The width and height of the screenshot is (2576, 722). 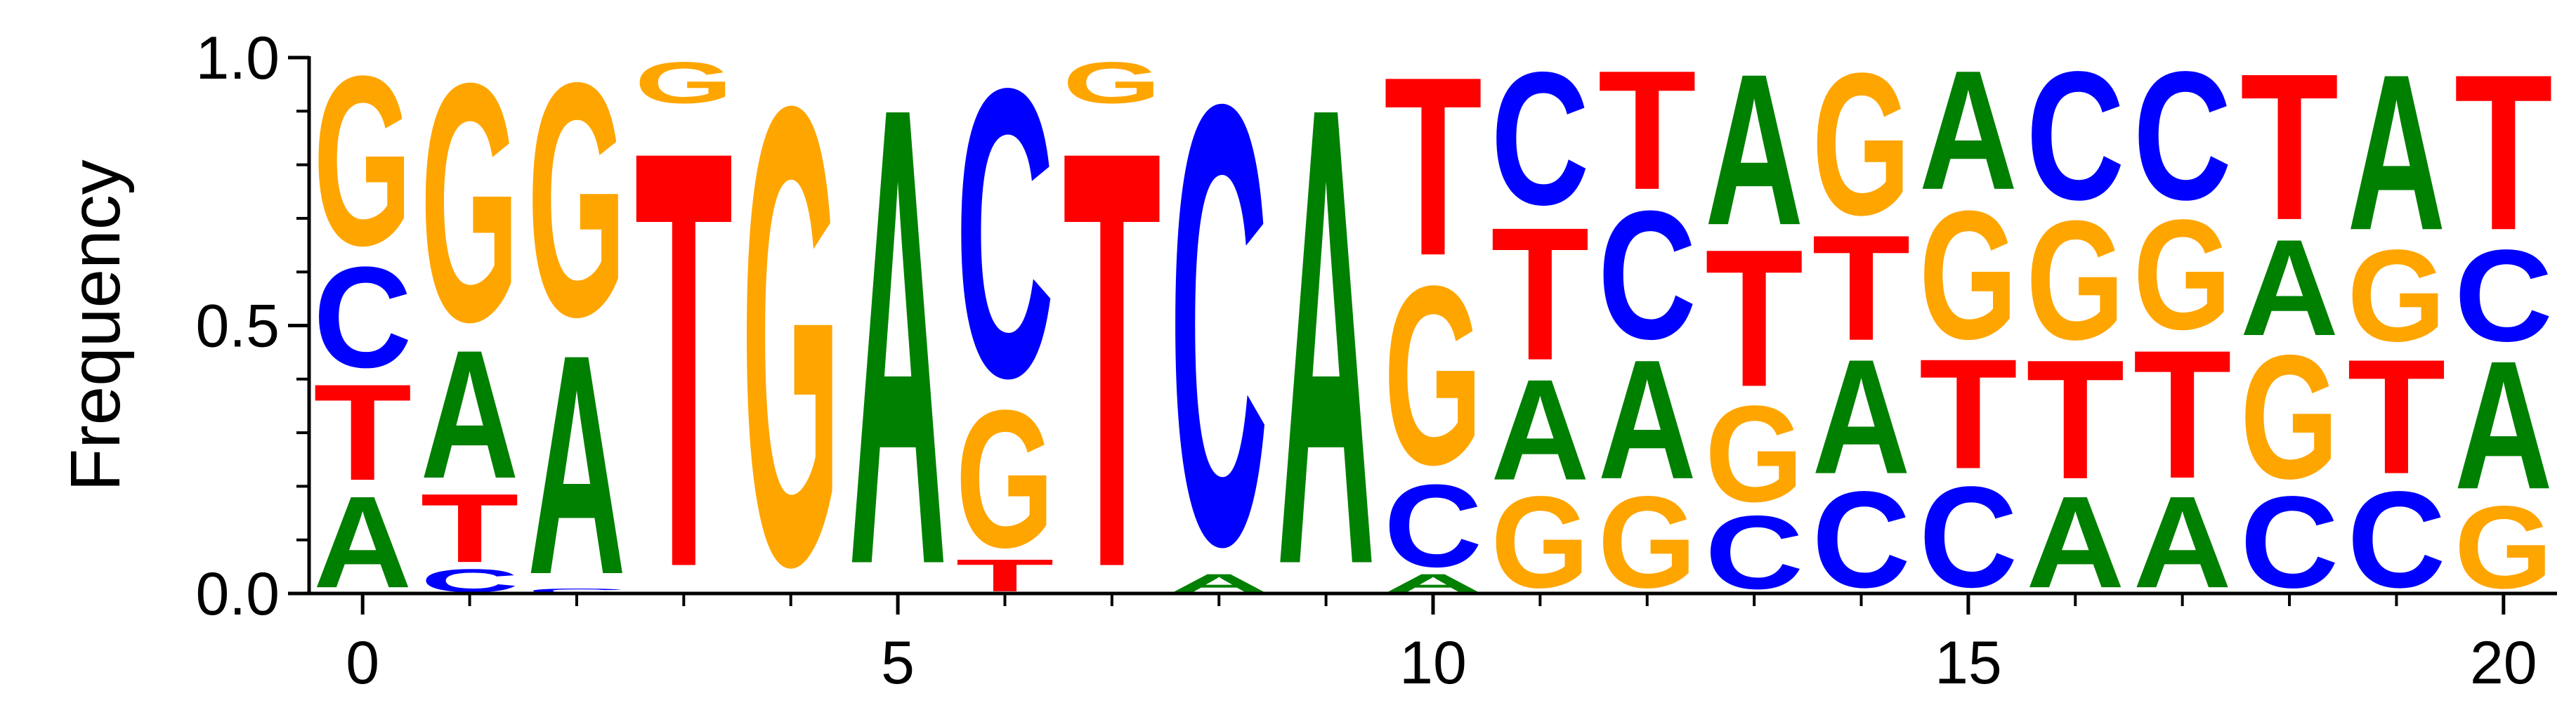 I want to click on x-tick-label: 20, so click(x=2503, y=663).